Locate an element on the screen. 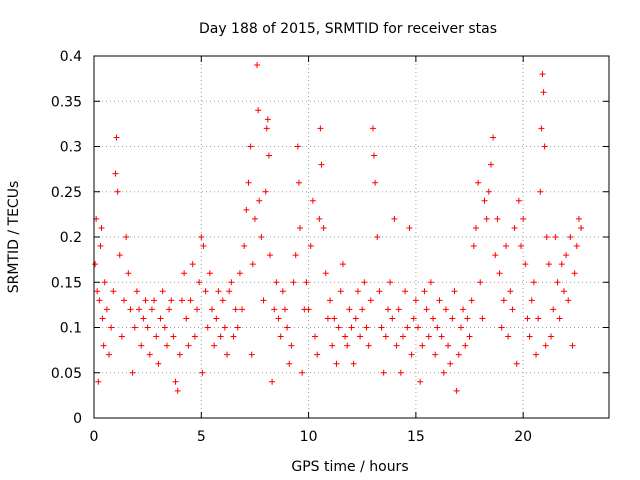 The image size is (640, 480). x-tick-label: 0 is located at coordinates (94, 437).